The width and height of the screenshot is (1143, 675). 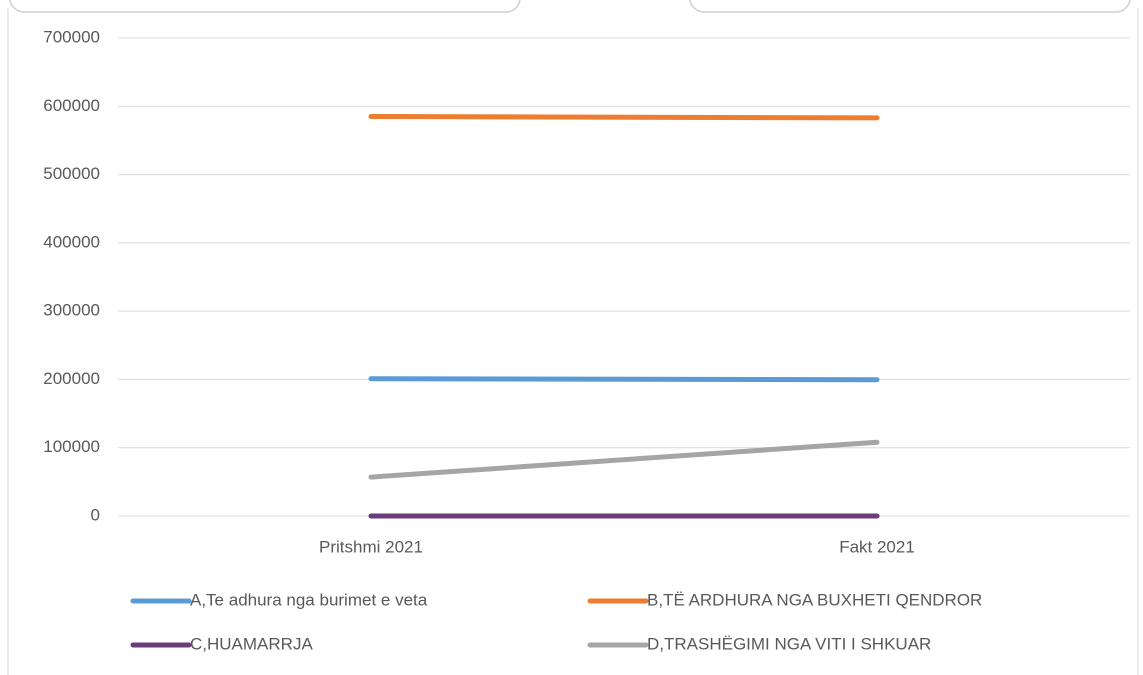 I want to click on legend-label: B,TË ARDHURA NGA BUXHETI QENDROR, so click(x=814, y=599).